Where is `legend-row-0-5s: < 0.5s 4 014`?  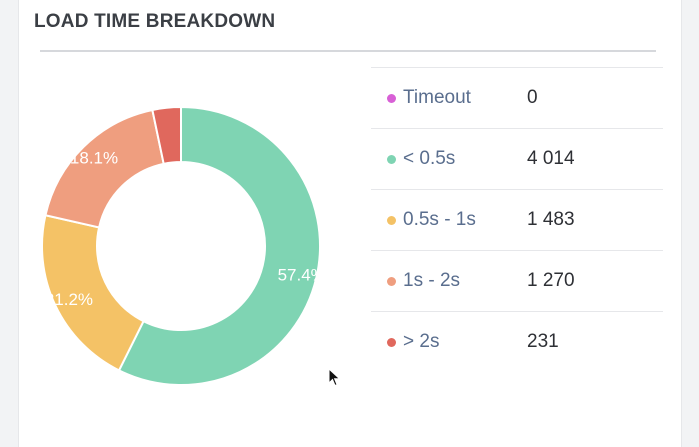
legend-row-0-5s: < 0.5s 4 014 is located at coordinates (517, 159).